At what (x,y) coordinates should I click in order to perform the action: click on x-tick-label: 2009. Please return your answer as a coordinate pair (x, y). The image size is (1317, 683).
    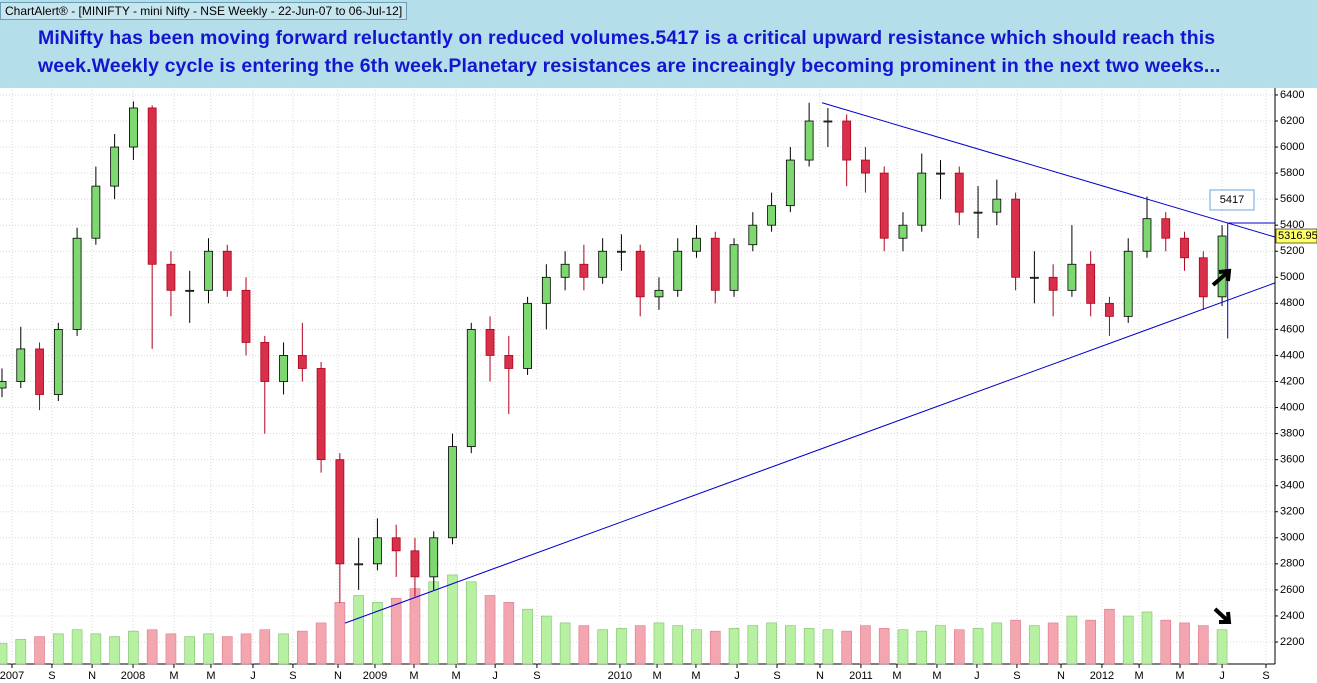
    Looking at the image, I should click on (375, 676).